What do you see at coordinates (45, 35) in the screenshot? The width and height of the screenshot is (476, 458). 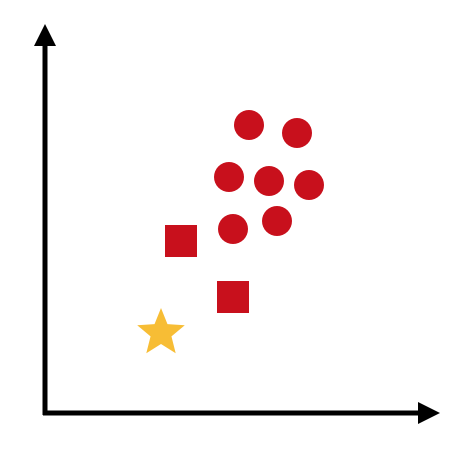 I see `y-axis-arrowhead` at bounding box center [45, 35].